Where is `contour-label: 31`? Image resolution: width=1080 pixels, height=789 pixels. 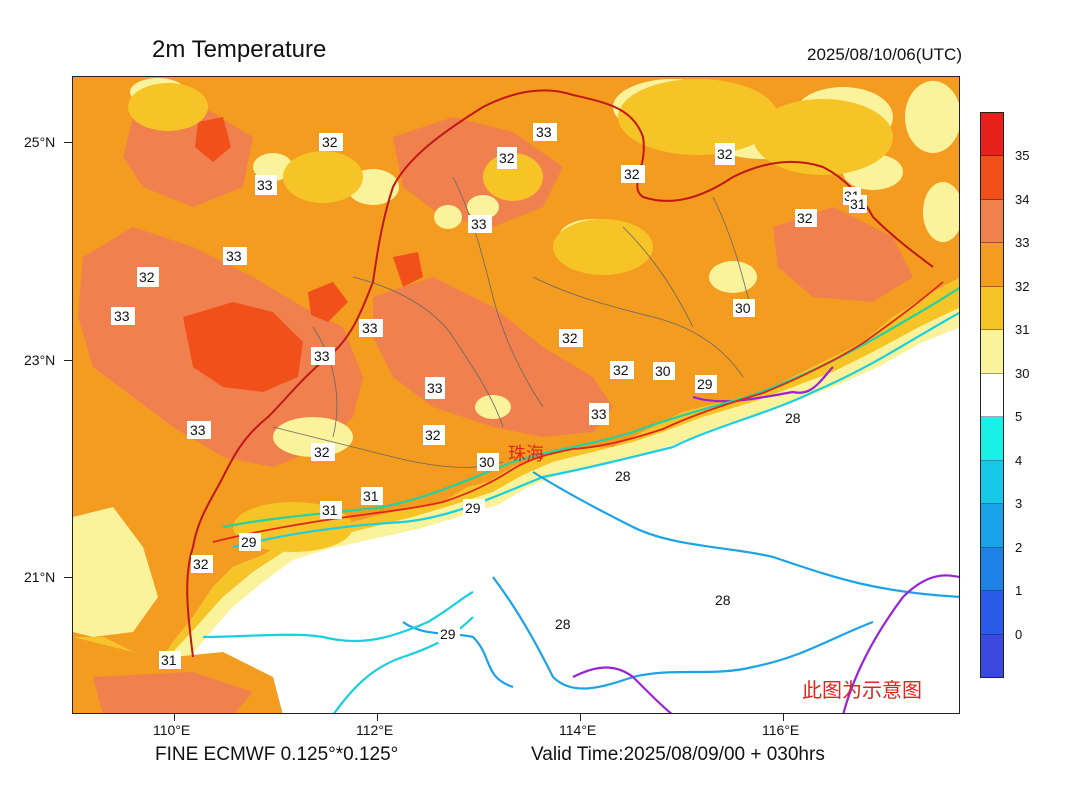 contour-label: 31 is located at coordinates (858, 204).